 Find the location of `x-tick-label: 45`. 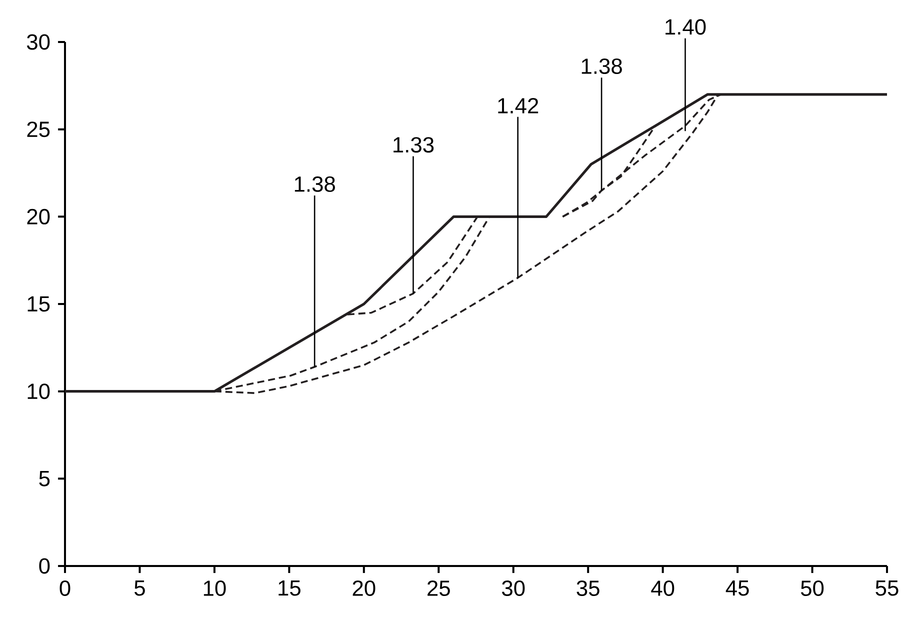

x-tick-label: 45 is located at coordinates (737, 588).